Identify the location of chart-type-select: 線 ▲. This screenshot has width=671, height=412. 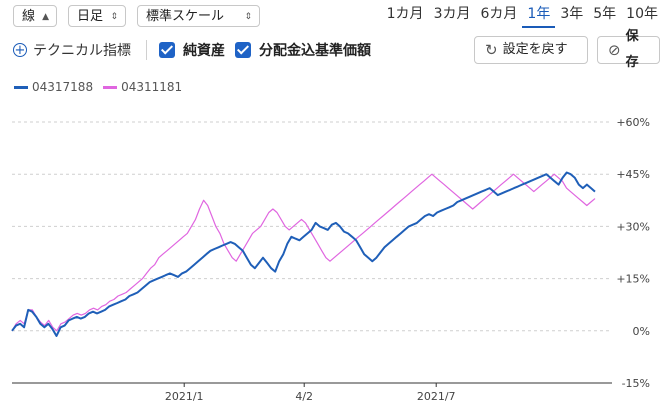
(35, 16).